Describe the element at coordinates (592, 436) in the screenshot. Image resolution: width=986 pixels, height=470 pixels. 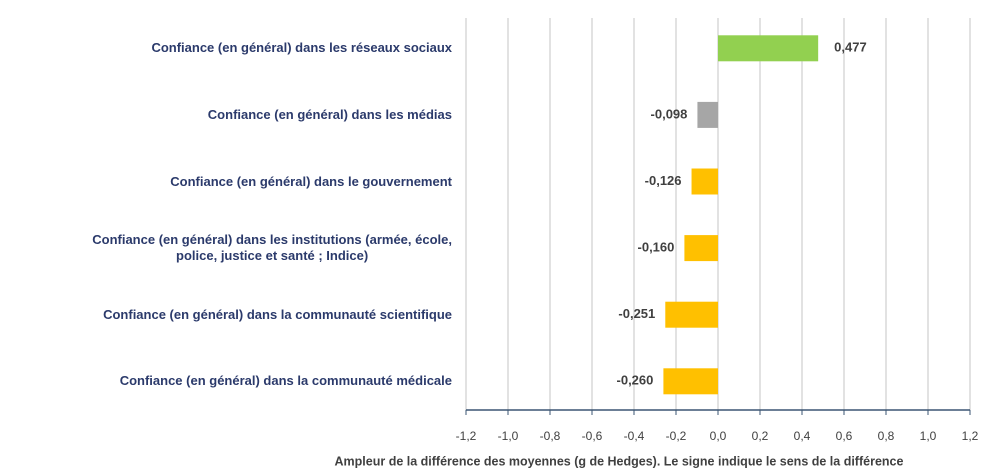
I see `x-tick-label: -0,6` at that location.